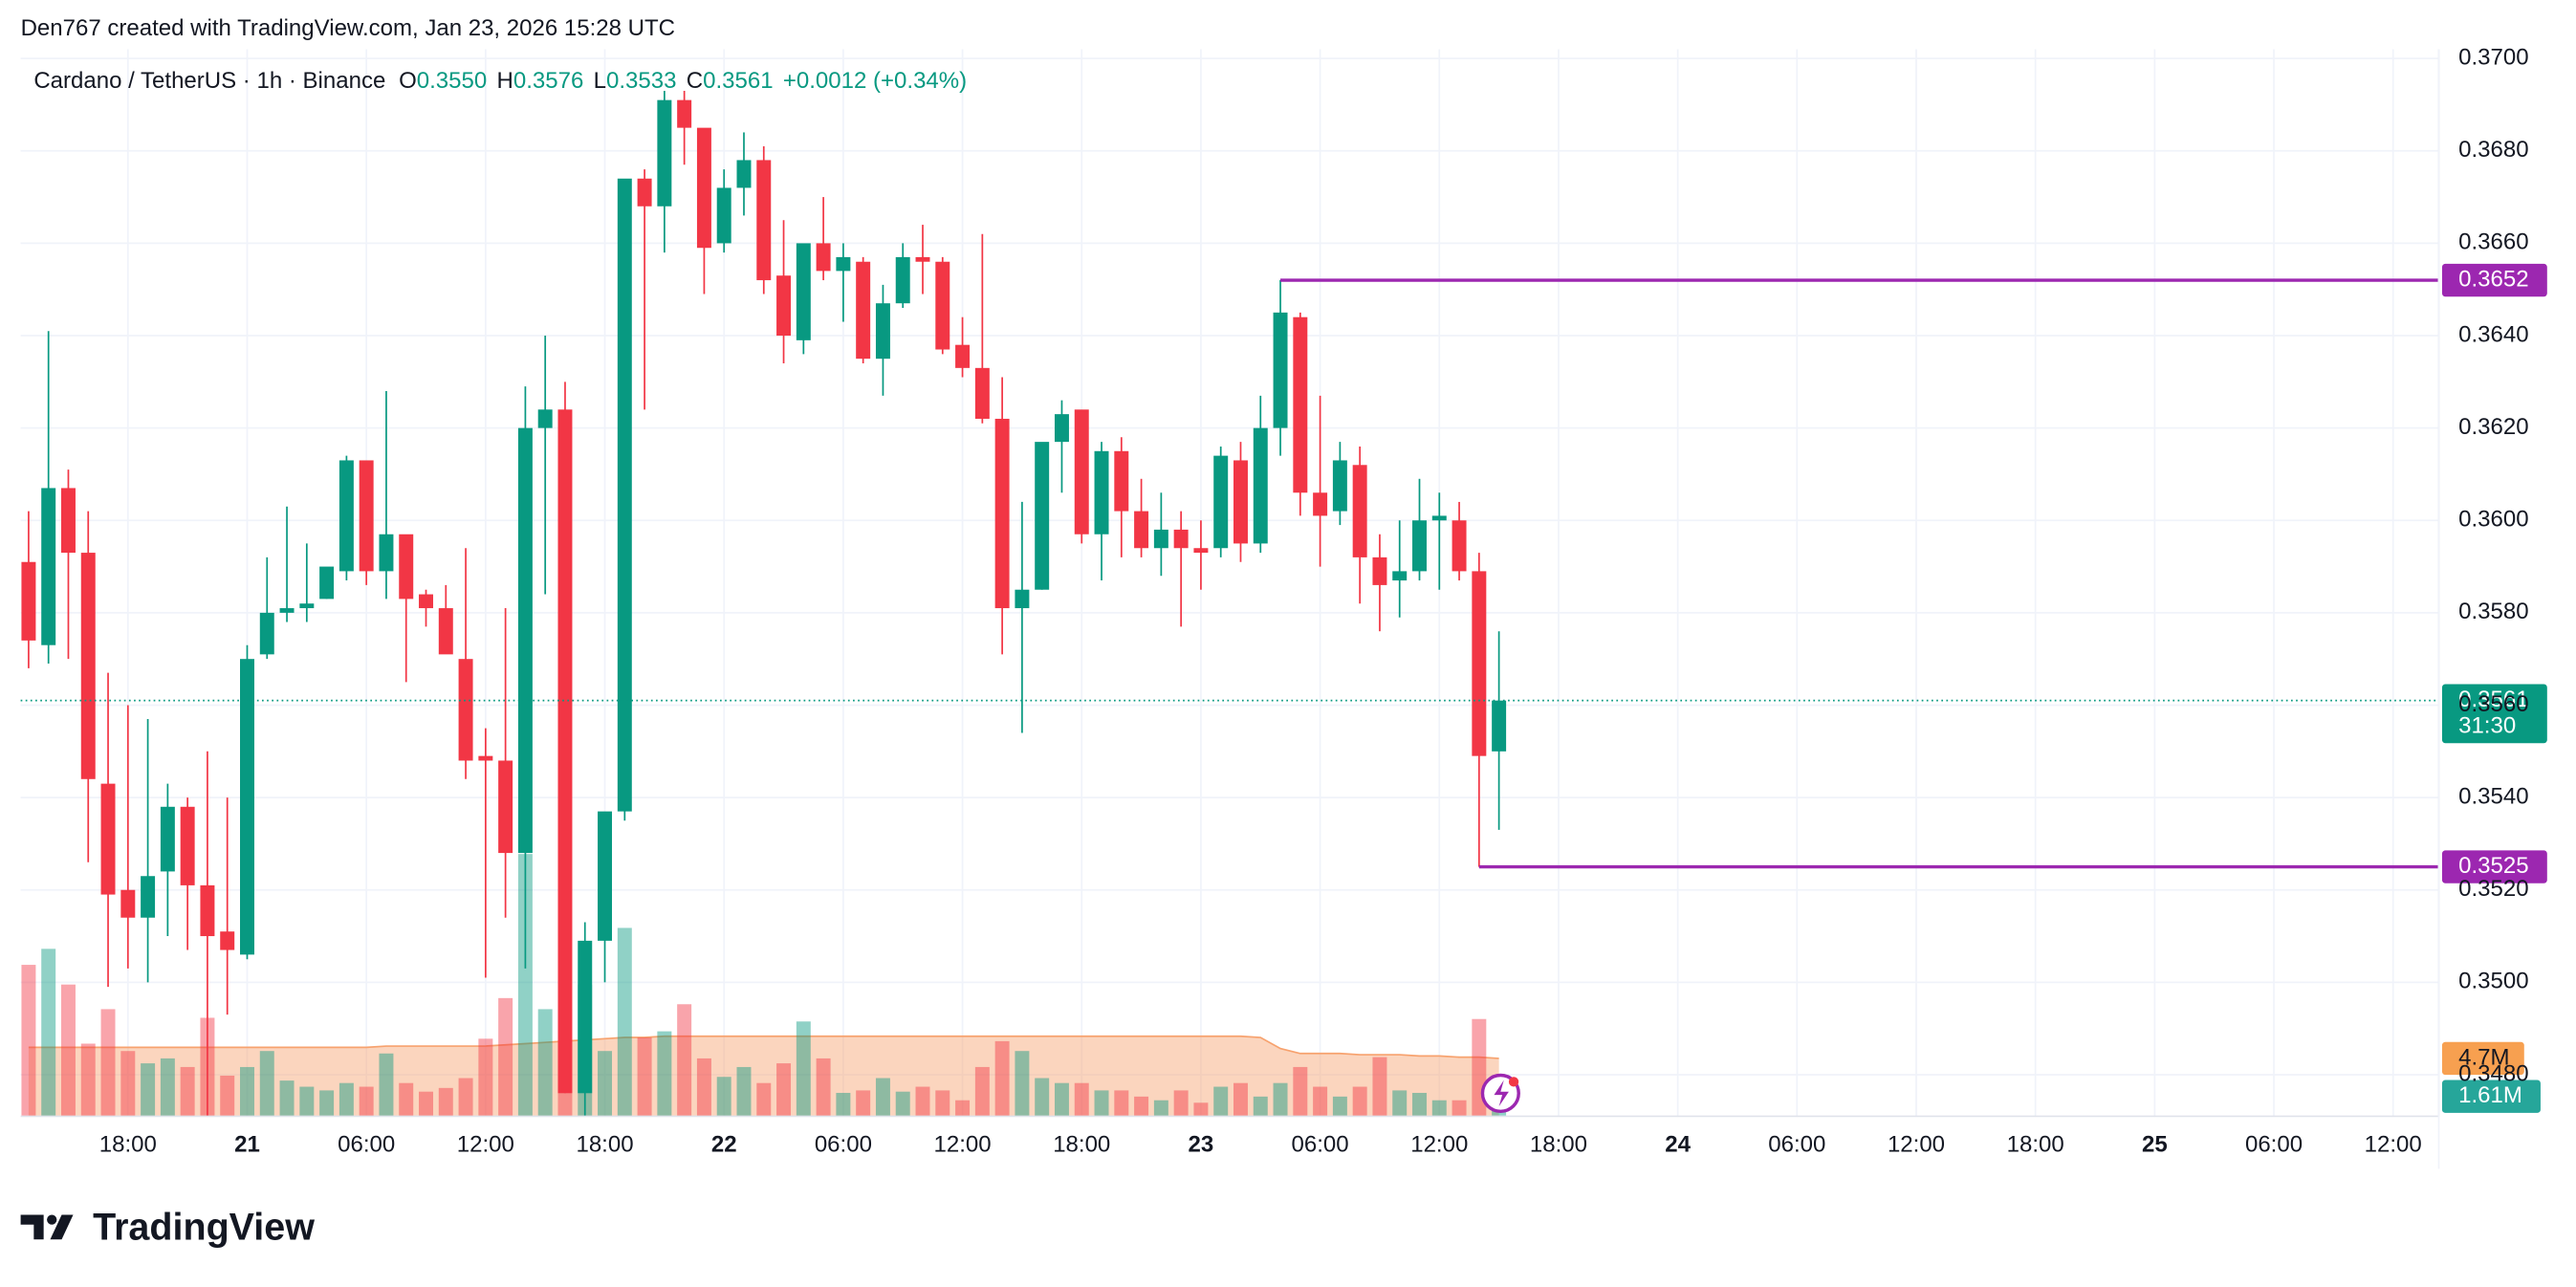 Image resolution: width=2576 pixels, height=1287 pixels. Describe the element at coordinates (2493, 866) in the screenshot. I see `level-label: 0.3525` at that location.